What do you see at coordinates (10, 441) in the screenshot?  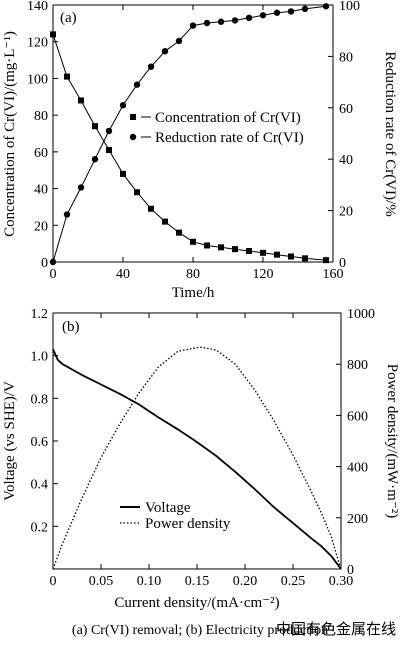 I see `y-axis-label-left-b: Voltage (vs SHE)/V` at bounding box center [10, 441].